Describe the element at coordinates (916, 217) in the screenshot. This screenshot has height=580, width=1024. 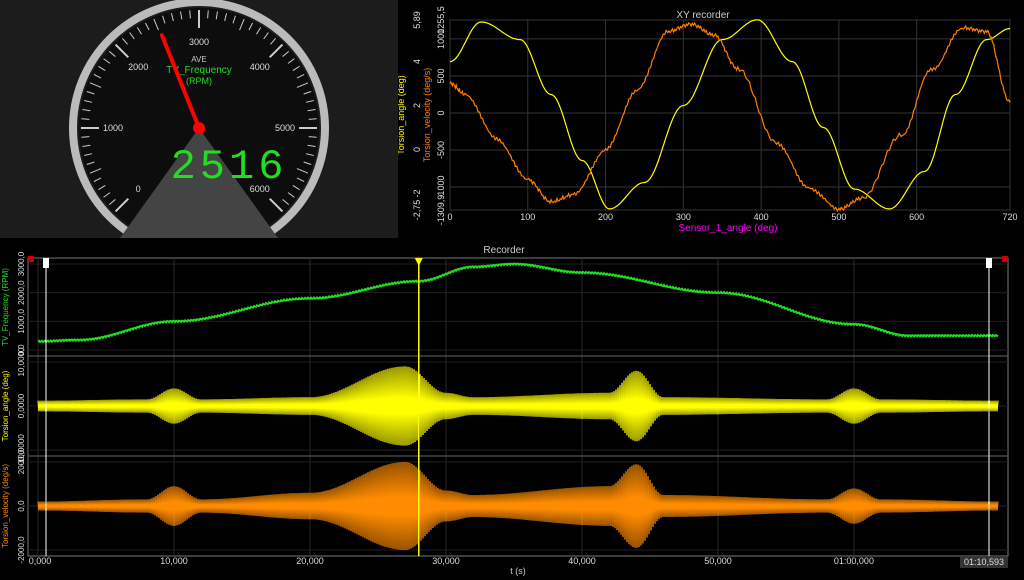
I see `xy-x-tick-label: 600` at that location.